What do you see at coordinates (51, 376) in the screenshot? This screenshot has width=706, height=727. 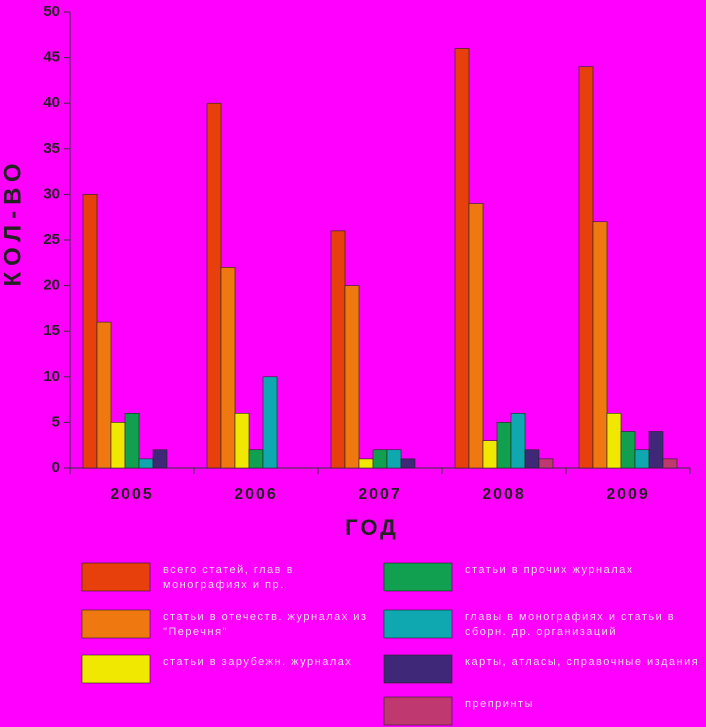 I see `y-tick-label: 10` at bounding box center [51, 376].